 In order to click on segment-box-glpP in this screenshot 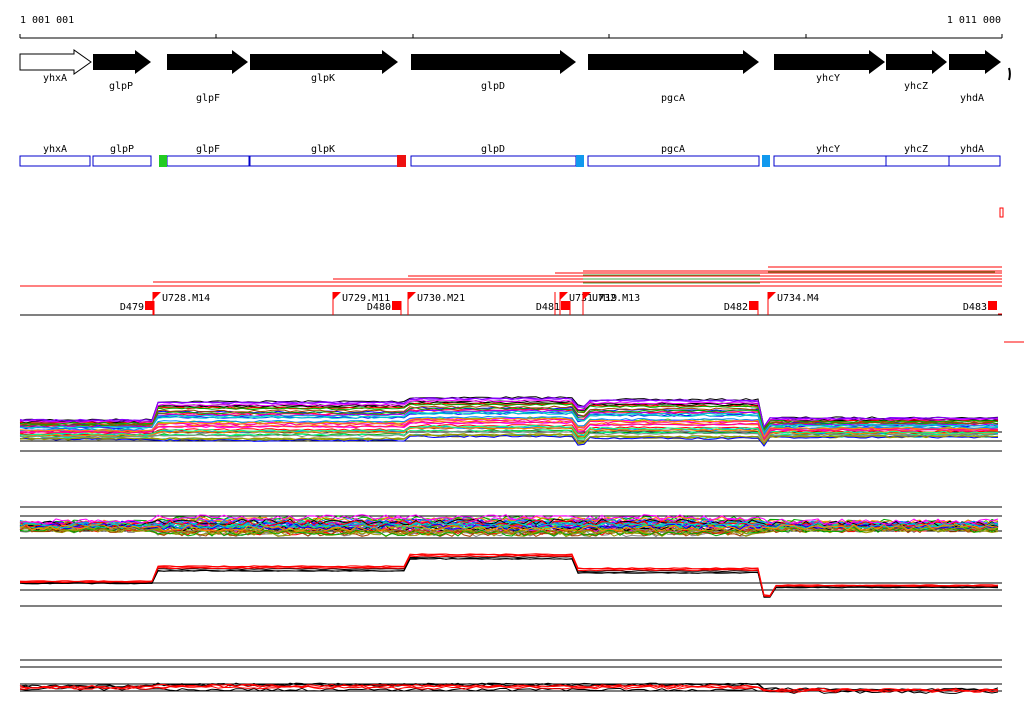, I will do `click(122, 161)`.